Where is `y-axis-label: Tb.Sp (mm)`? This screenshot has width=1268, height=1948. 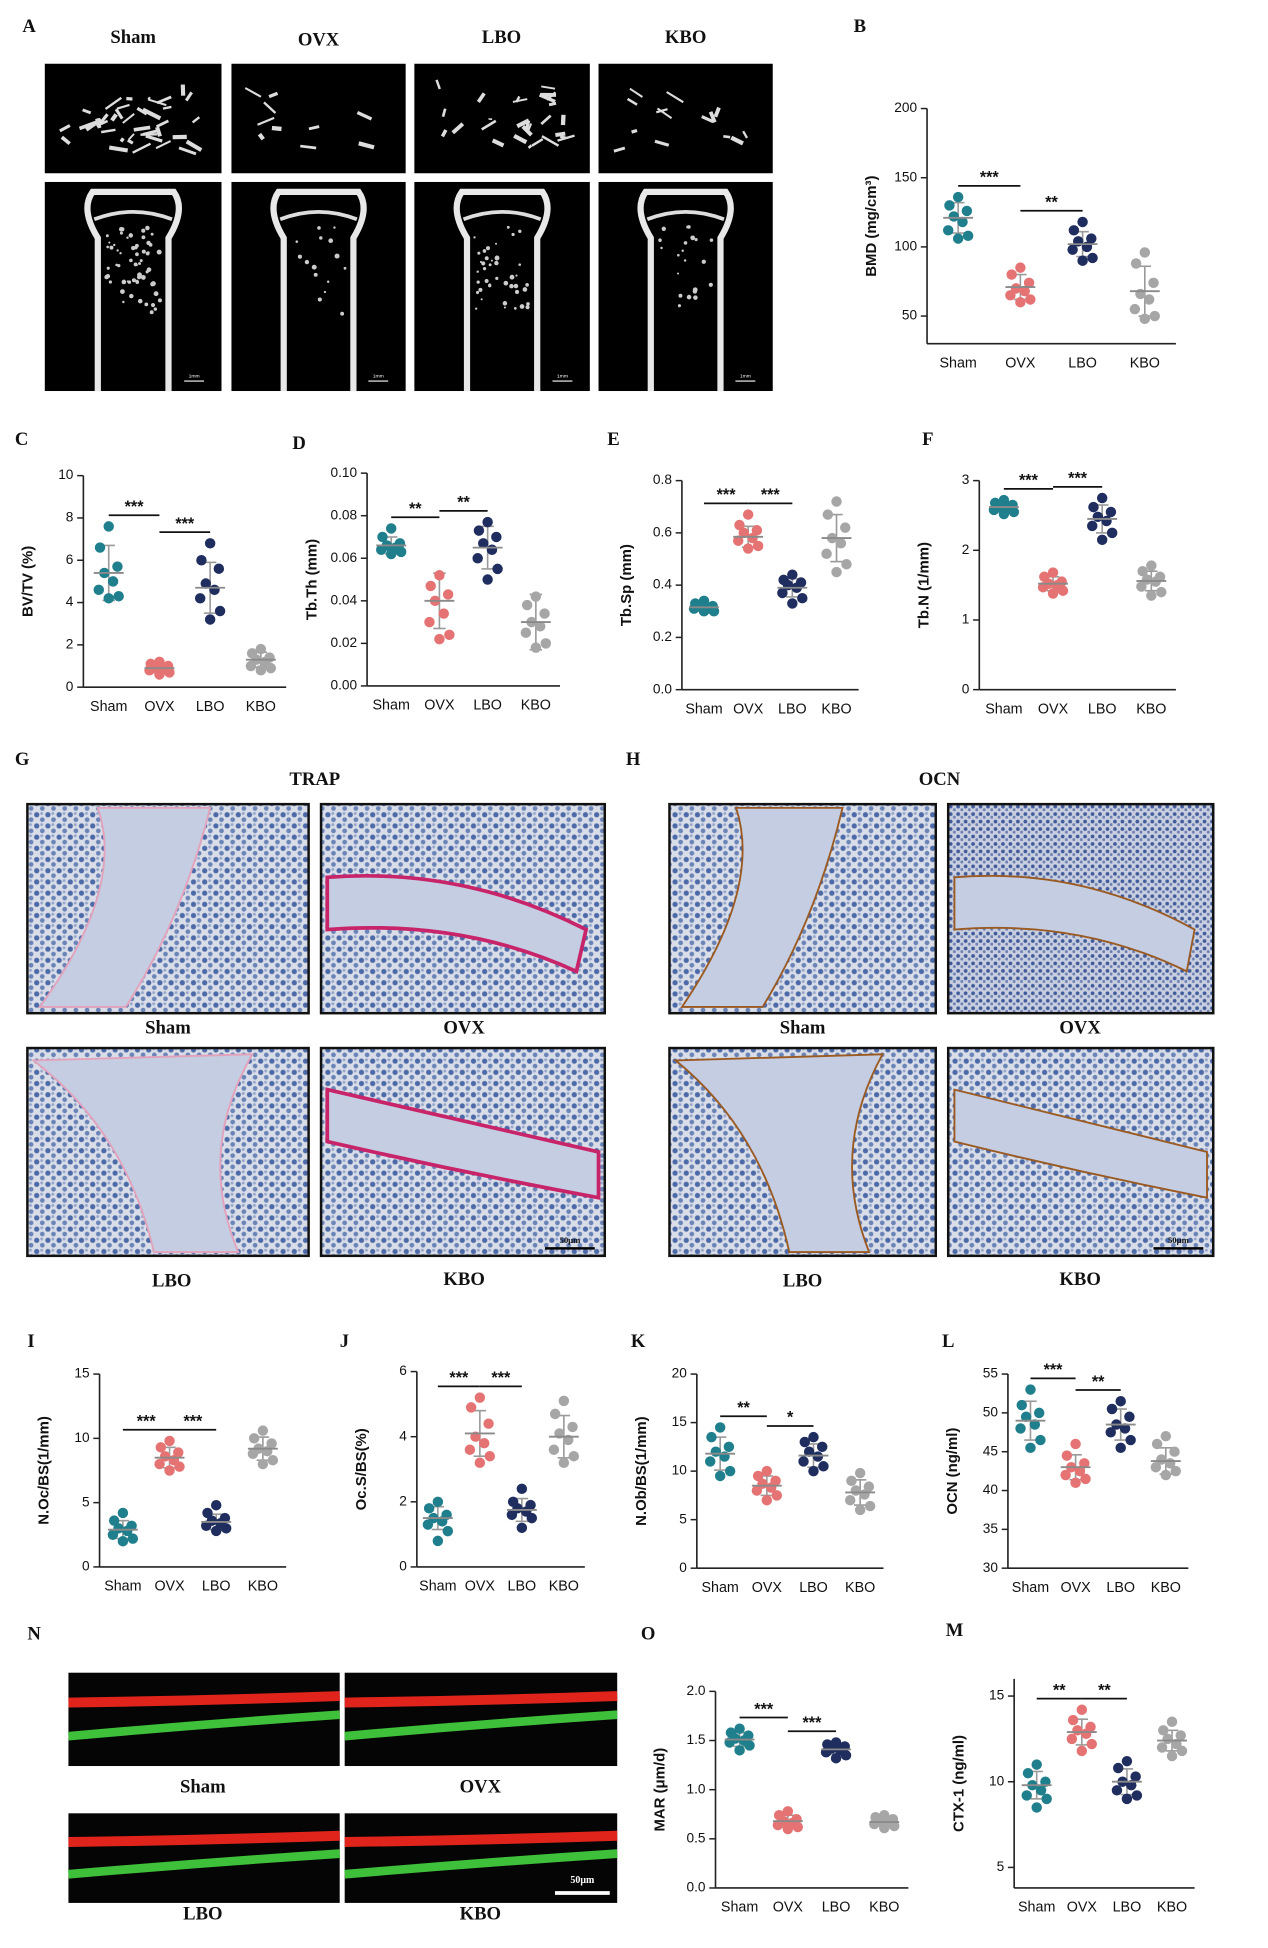
y-axis-label: Tb.Sp (mm) is located at coordinates (626, 585).